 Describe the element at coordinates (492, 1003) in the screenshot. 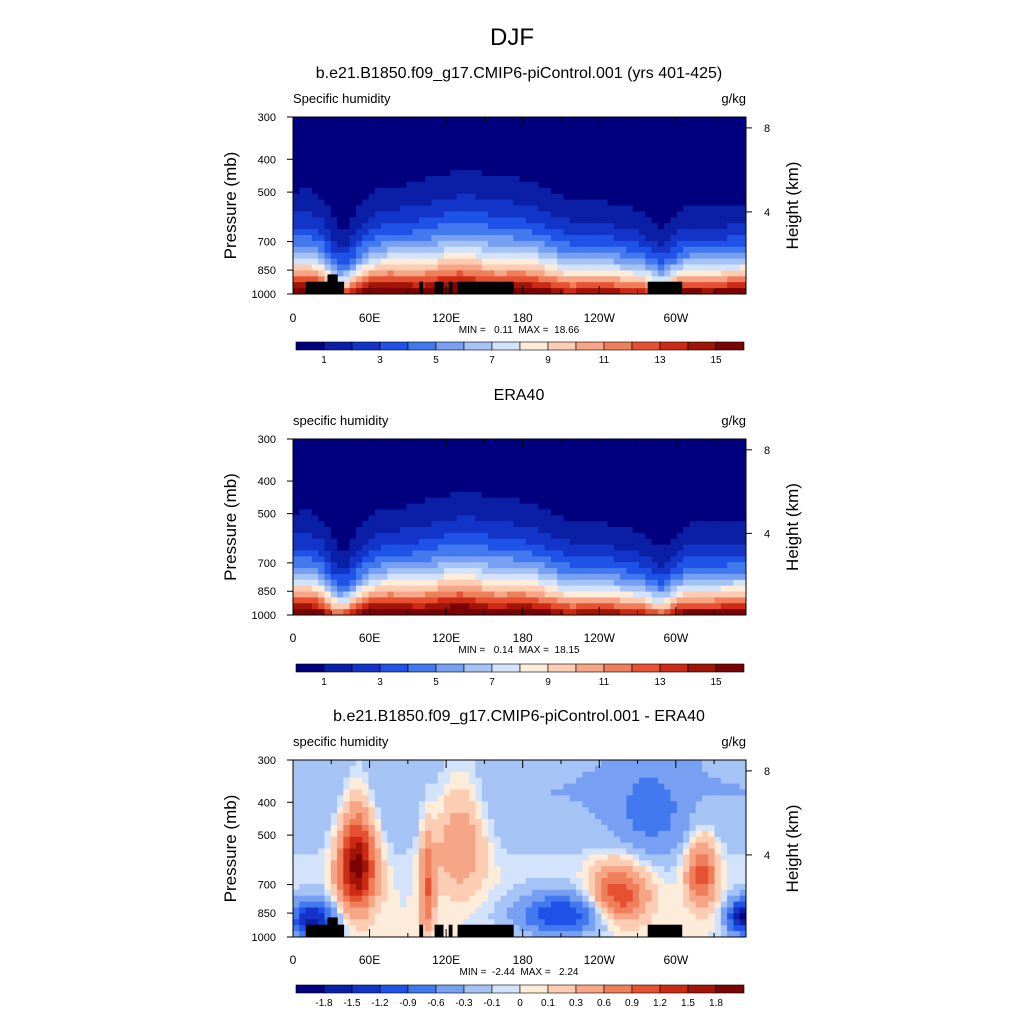

I see `colorbar-label: -0.1` at that location.